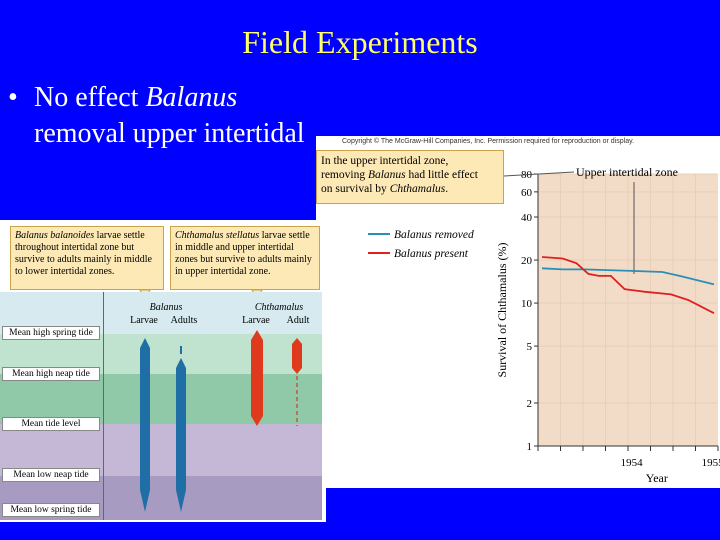  What do you see at coordinates (161, 450) in the screenshot?
I see `zone-lower-intertidal` at bounding box center [161, 450].